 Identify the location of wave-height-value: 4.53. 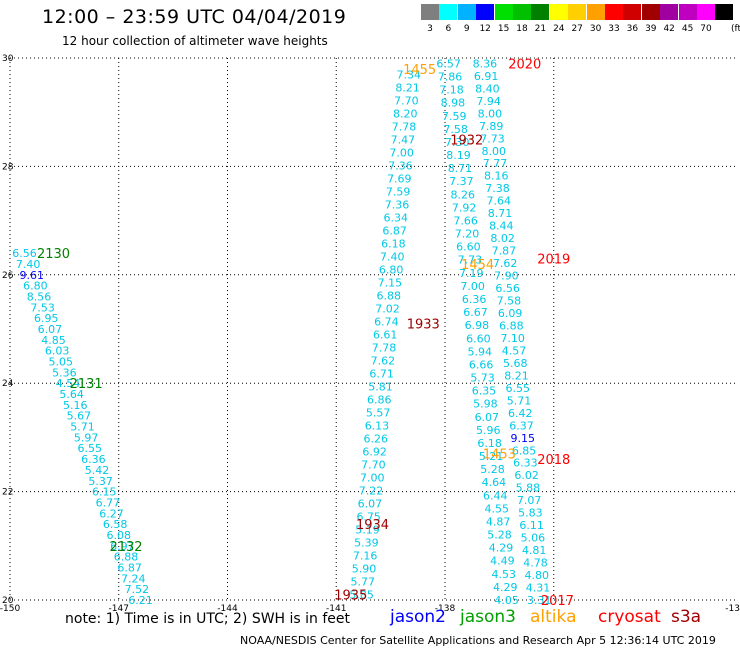
(504, 574).